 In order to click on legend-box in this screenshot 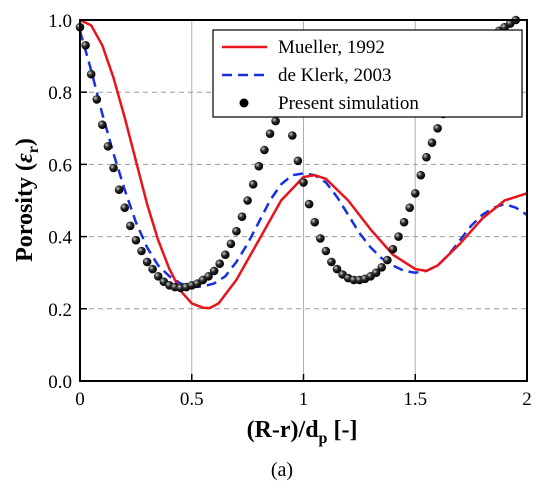, I will do `click(367, 73)`.